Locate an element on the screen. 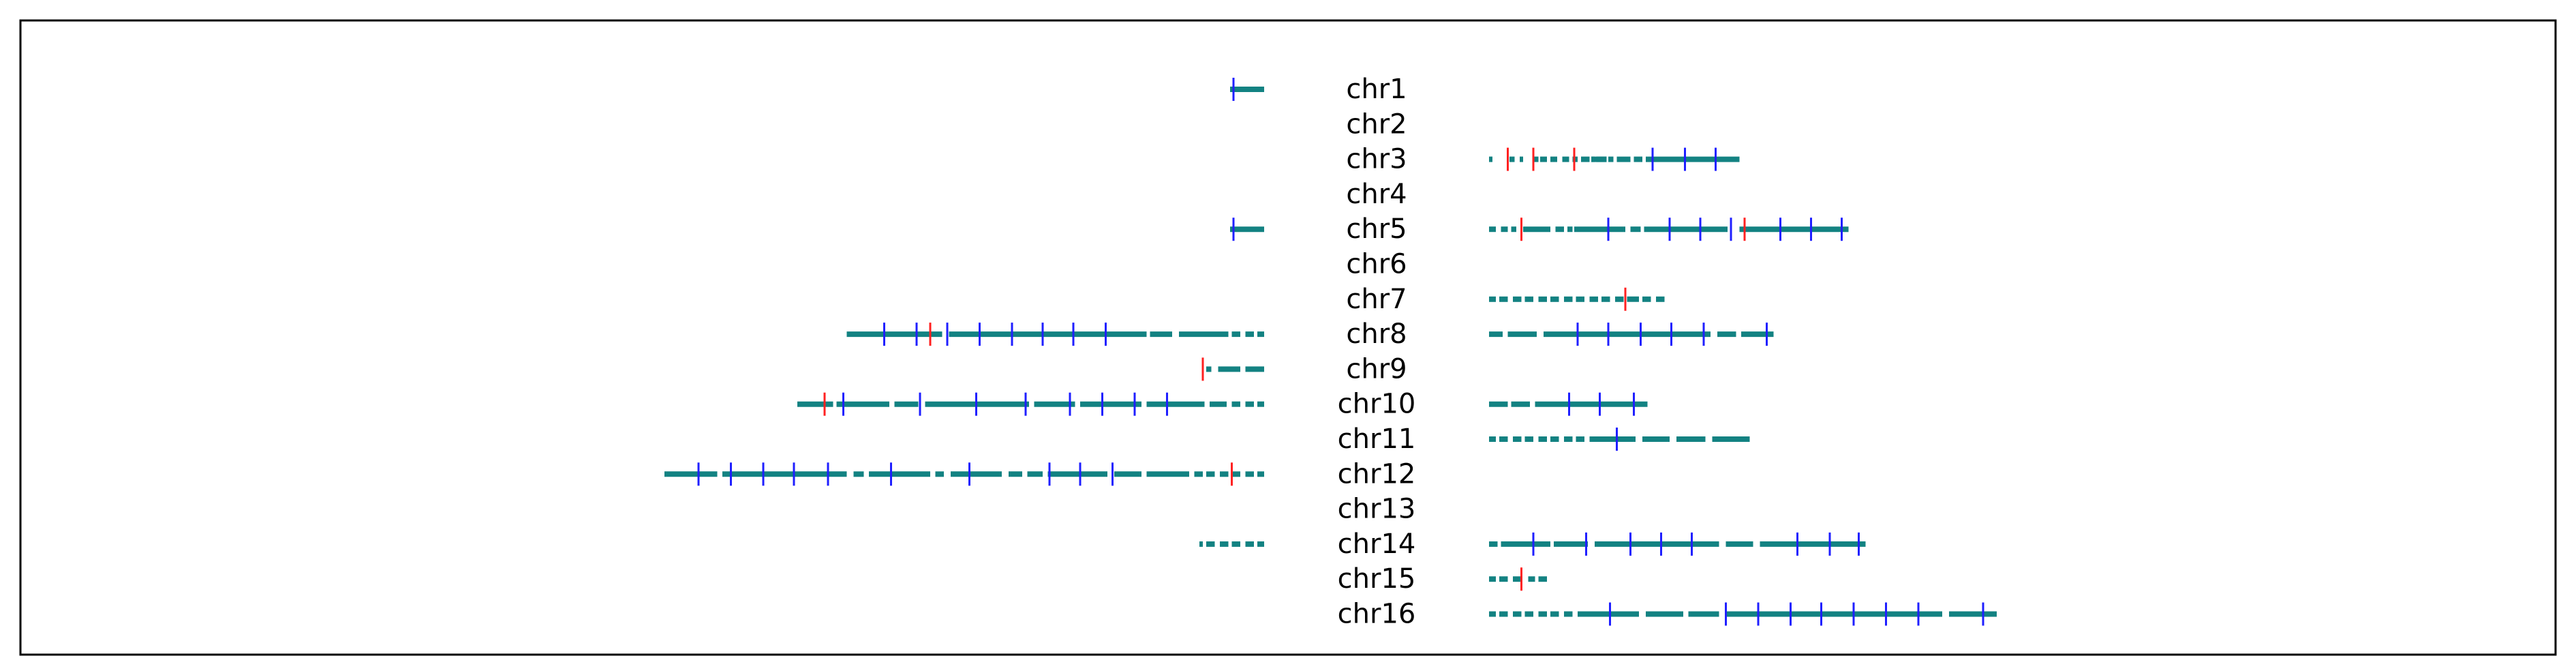  chromosome-label: chr9 is located at coordinates (1376, 369).